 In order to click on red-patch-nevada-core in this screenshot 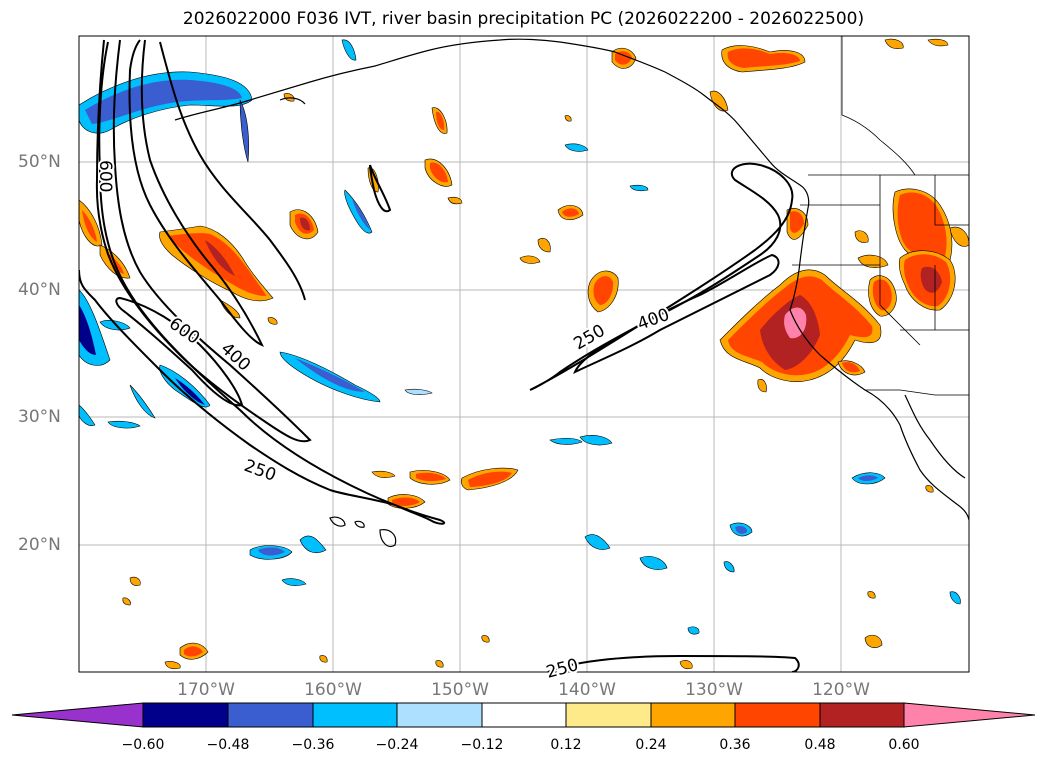, I will do `click(882, 295)`.